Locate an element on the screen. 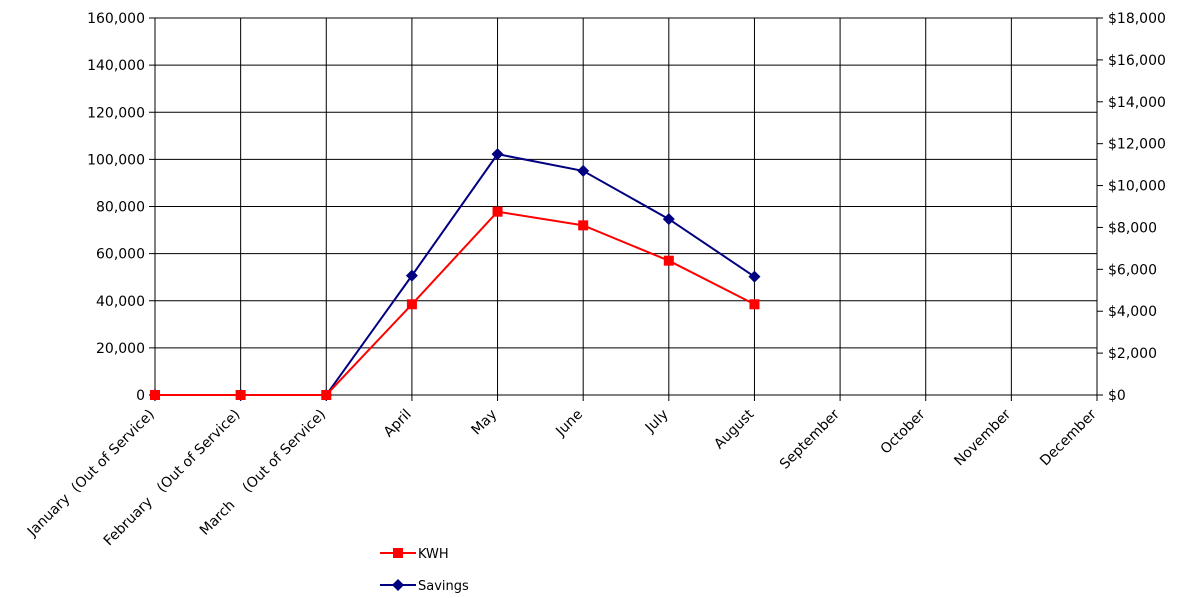 Image resolution: width=1188 pixels, height=598 pixels. right-y-tick-label: $2,000 is located at coordinates (1132, 354).